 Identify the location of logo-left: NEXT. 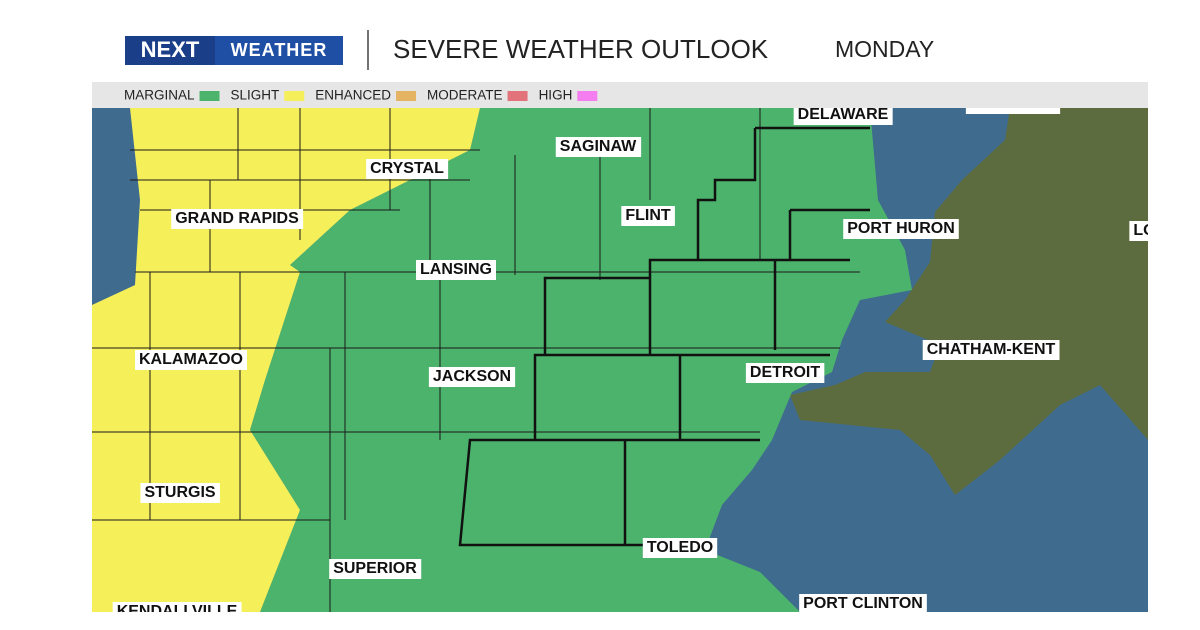
(170, 49).